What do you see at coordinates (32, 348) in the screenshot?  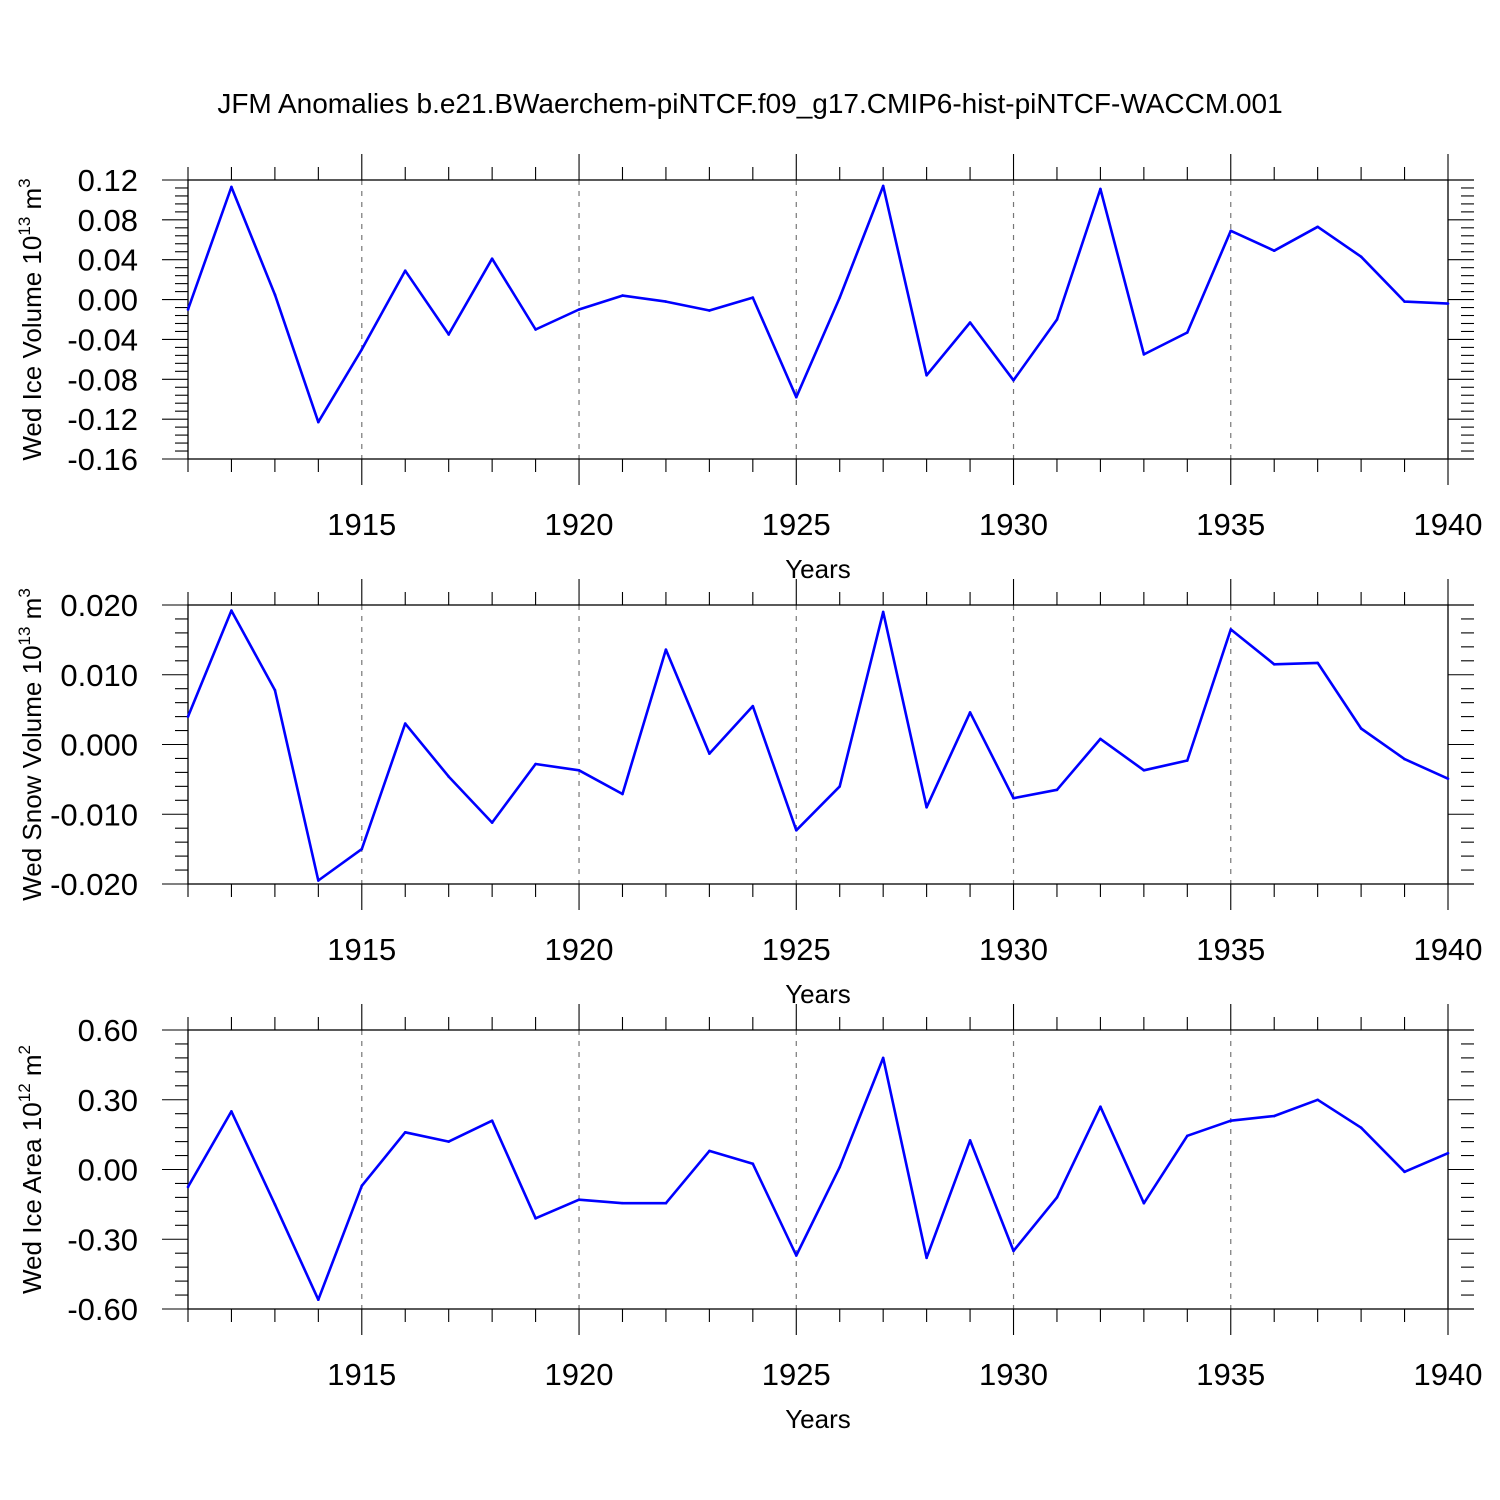 I see `y-axis-label-main: Wed Ice Volume 10` at bounding box center [32, 348].